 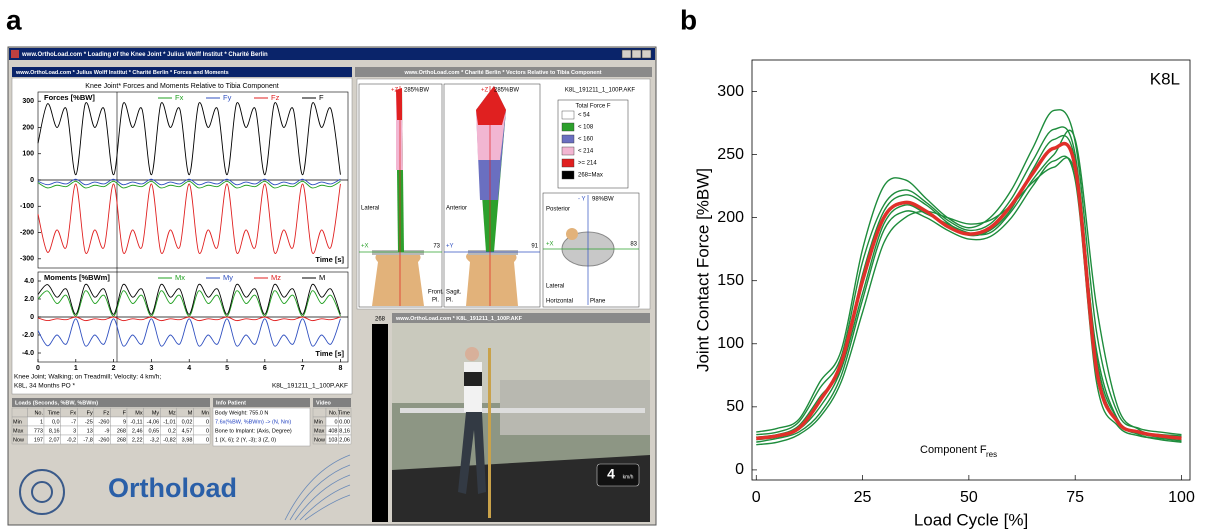 I want to click on table-value: 0,2, so click(x=172, y=431).